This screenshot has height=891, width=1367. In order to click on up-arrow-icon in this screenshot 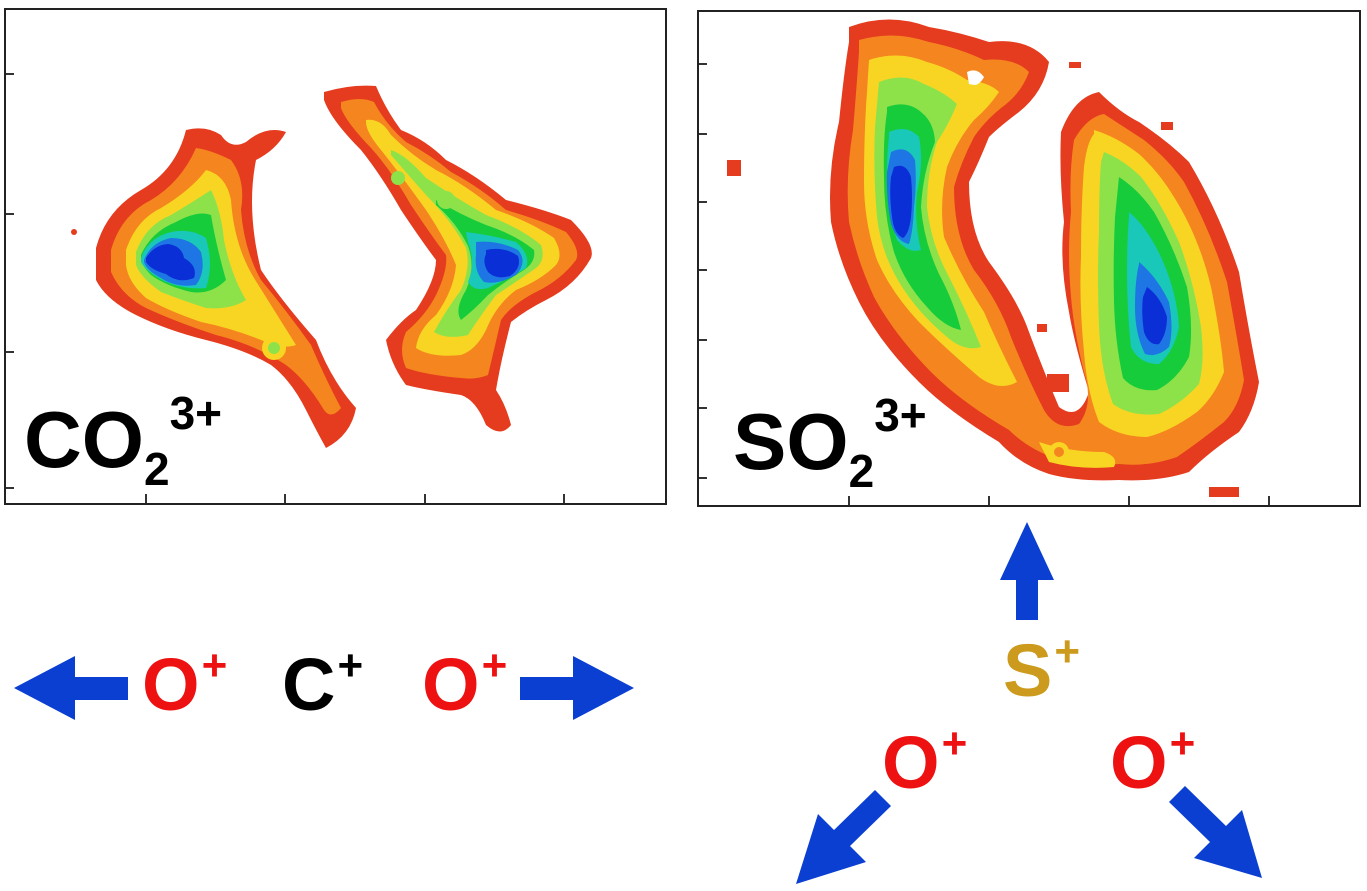, I will do `click(1027, 571)`.